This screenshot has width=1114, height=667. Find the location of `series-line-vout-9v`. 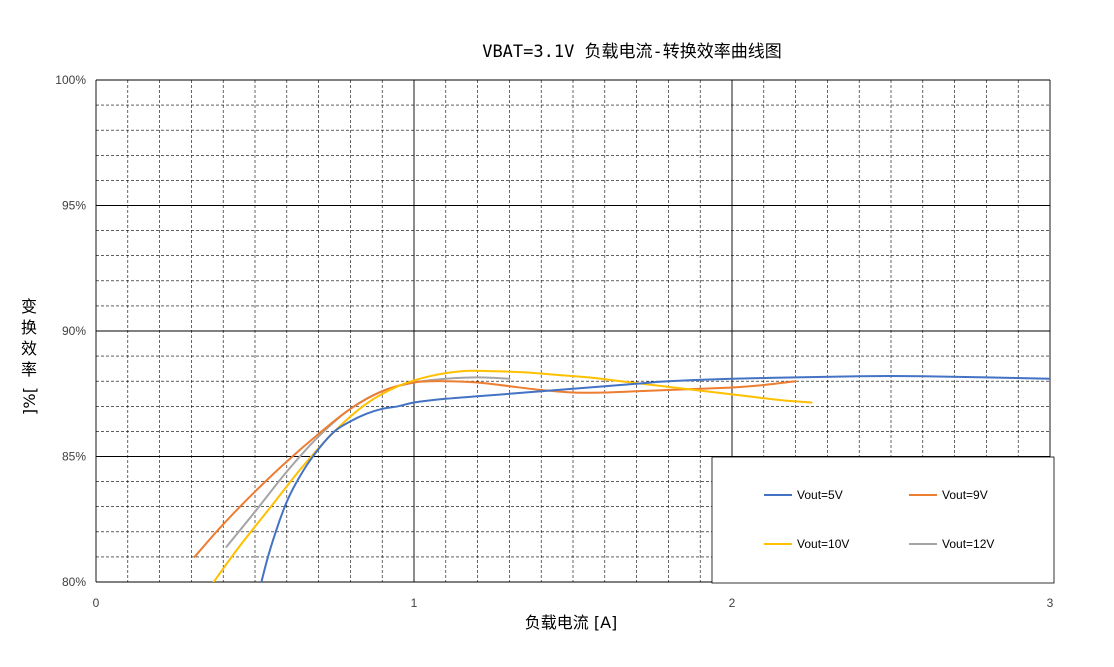

series-line-vout-9v is located at coordinates (495, 469).